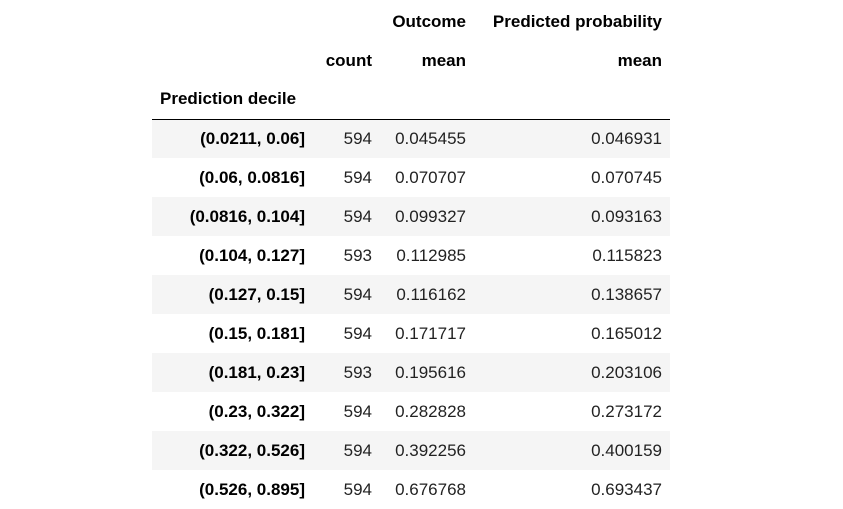 The image size is (843, 509). I want to click on table-row: (0.526, 0.895] 594 0.676768 0.693437, so click(411, 489).